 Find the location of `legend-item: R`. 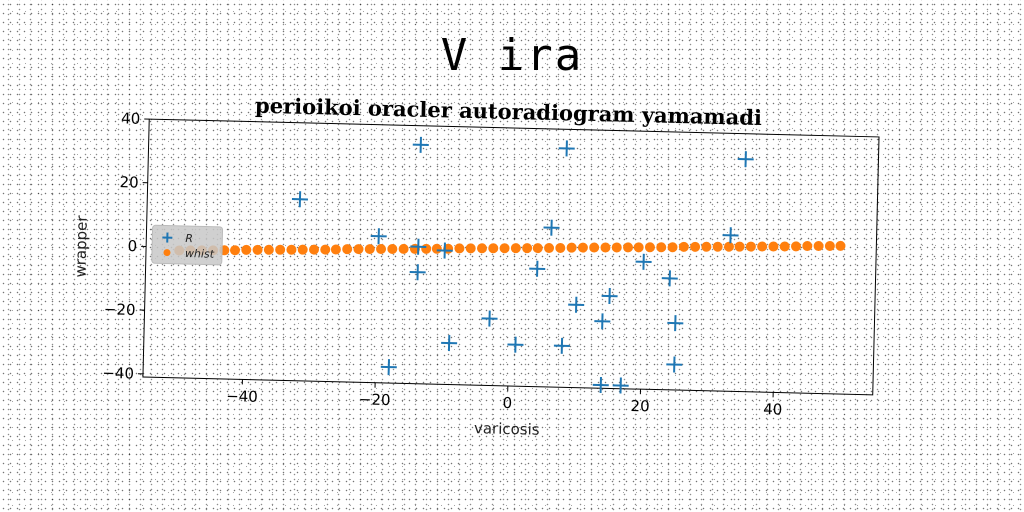

legend-item: R is located at coordinates (177, 238).